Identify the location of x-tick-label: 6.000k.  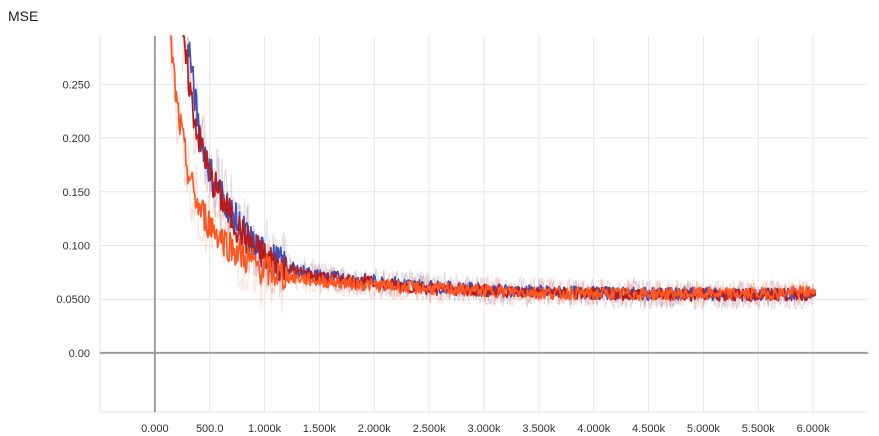
(814, 429).